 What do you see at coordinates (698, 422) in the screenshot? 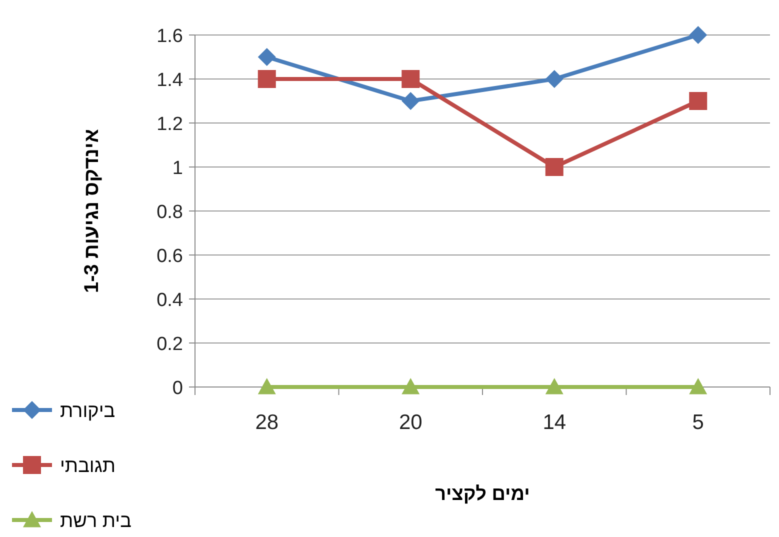
I see `x-tick-label: 5` at bounding box center [698, 422].